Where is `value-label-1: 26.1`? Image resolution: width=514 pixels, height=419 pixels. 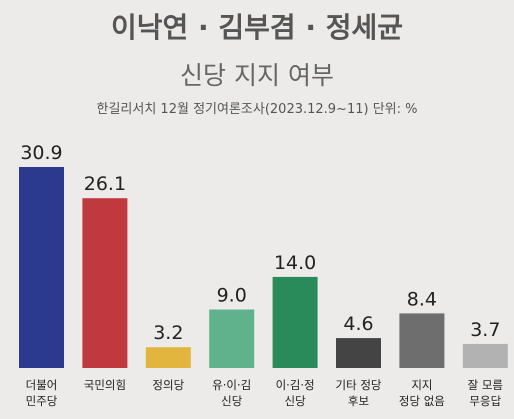 value-label-1: 26.1 is located at coordinates (105, 184).